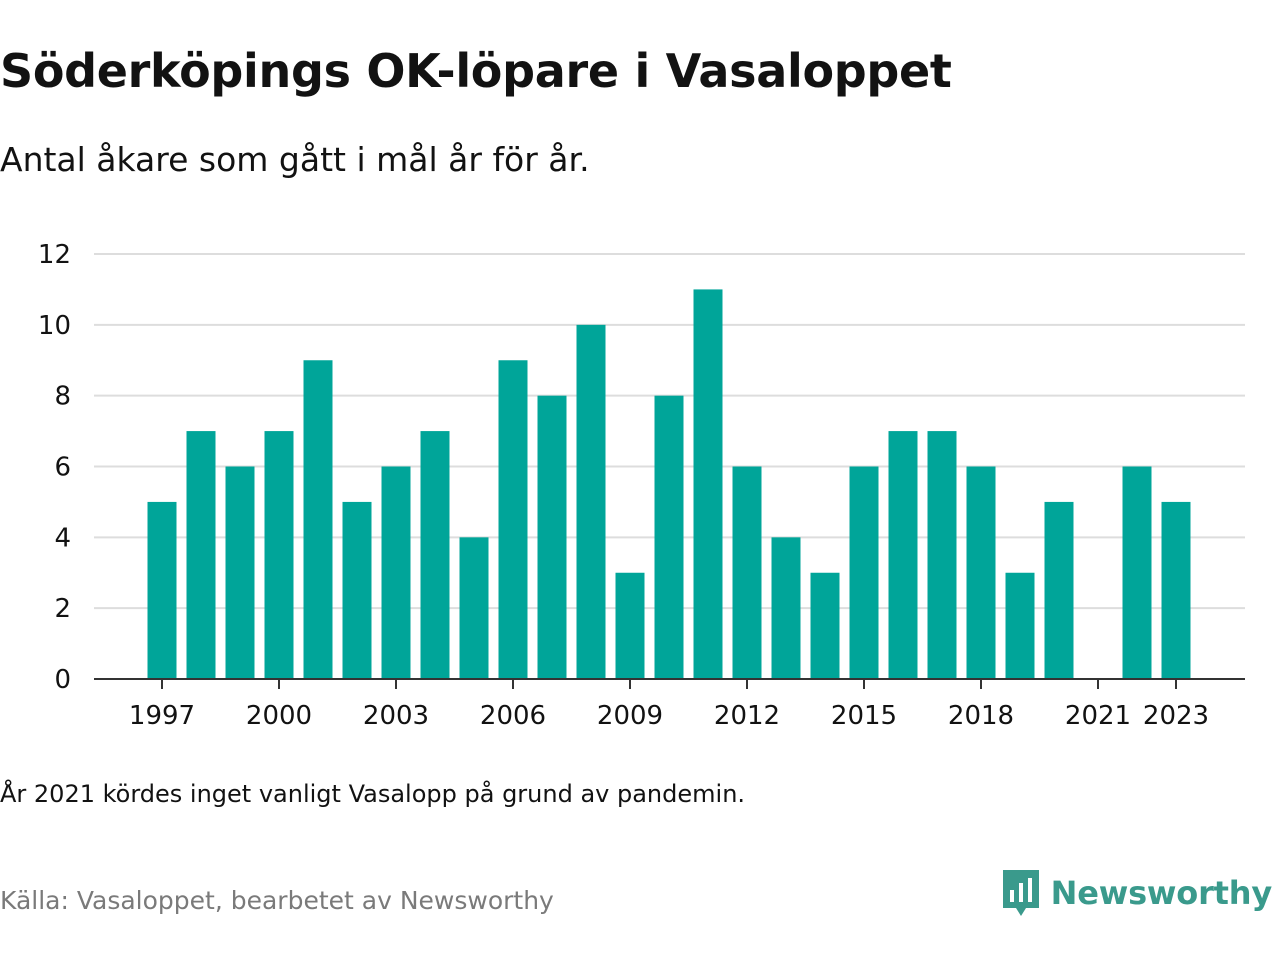 The width and height of the screenshot is (1280, 960). Describe the element at coordinates (1098, 716) in the screenshot. I see `x-tick-label: 2021` at that location.